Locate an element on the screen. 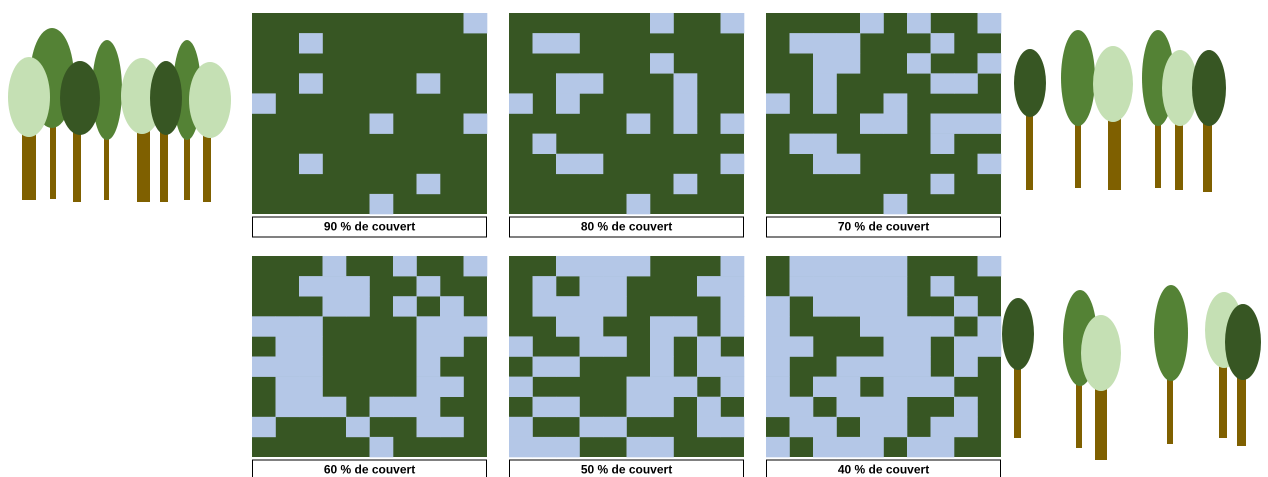 The image size is (1268, 477). panel-label: 60 % de couvert is located at coordinates (369, 470).